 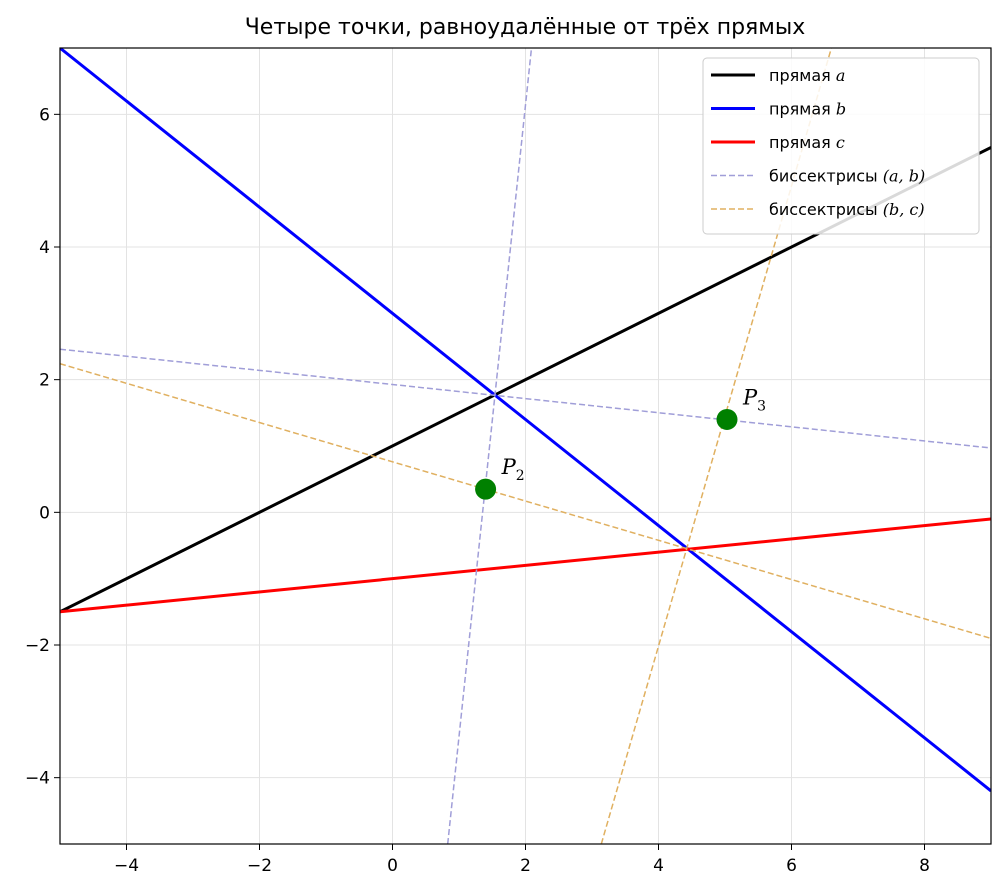 What do you see at coordinates (44, 513) in the screenshot?
I see `y-tick-label: 0` at bounding box center [44, 513].